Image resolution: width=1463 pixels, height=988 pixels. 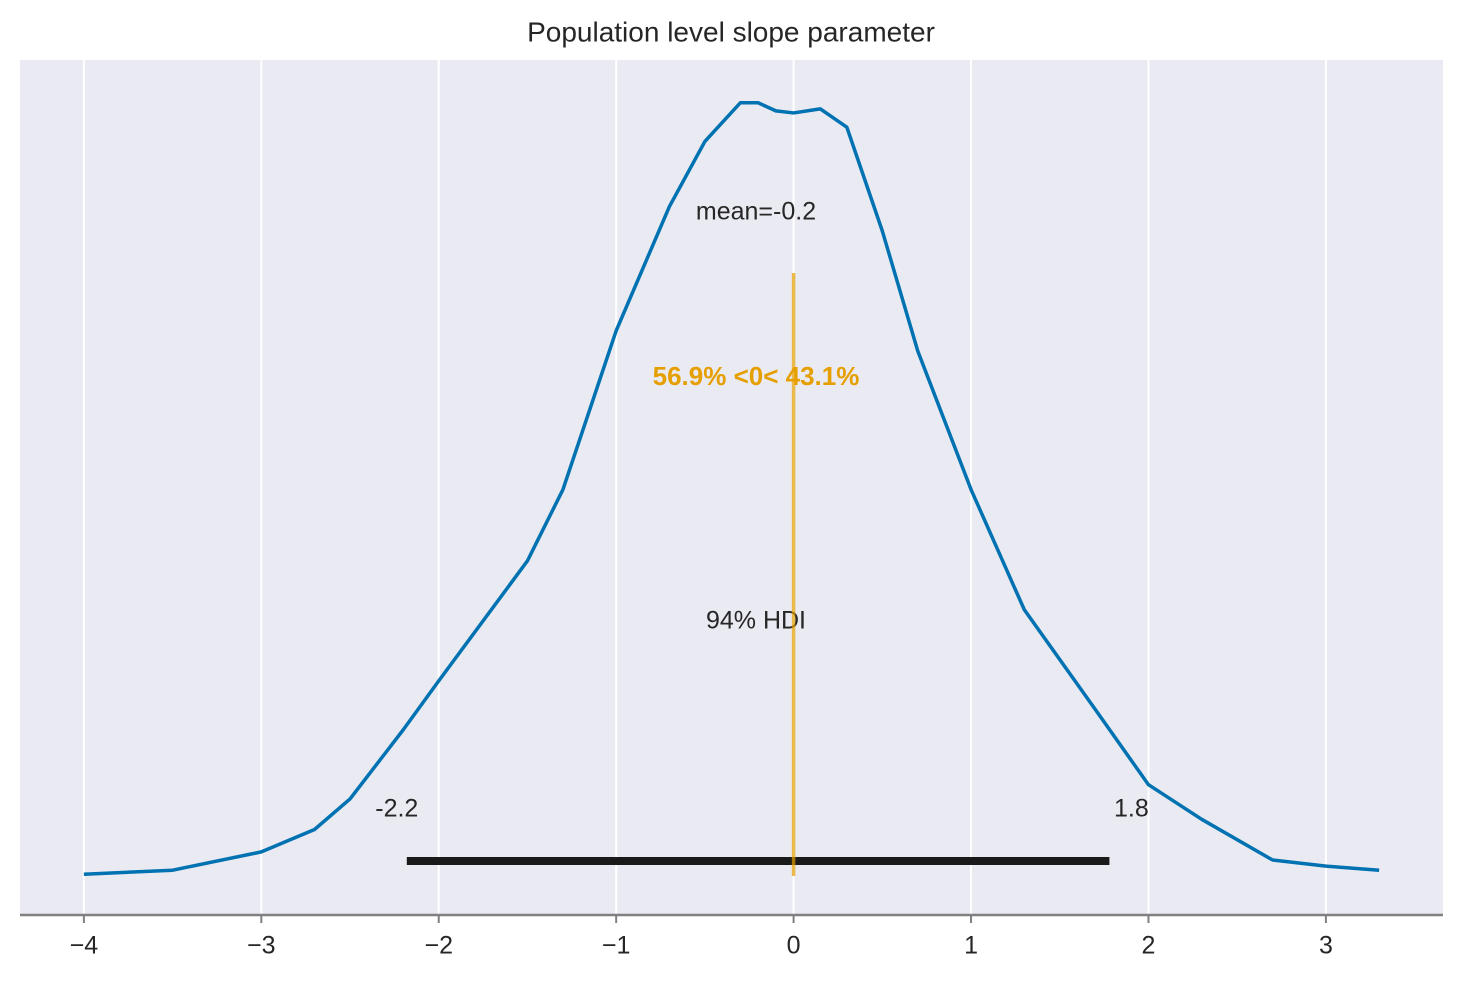 I want to click on x-tick-label: 2, so click(x=1149, y=946).